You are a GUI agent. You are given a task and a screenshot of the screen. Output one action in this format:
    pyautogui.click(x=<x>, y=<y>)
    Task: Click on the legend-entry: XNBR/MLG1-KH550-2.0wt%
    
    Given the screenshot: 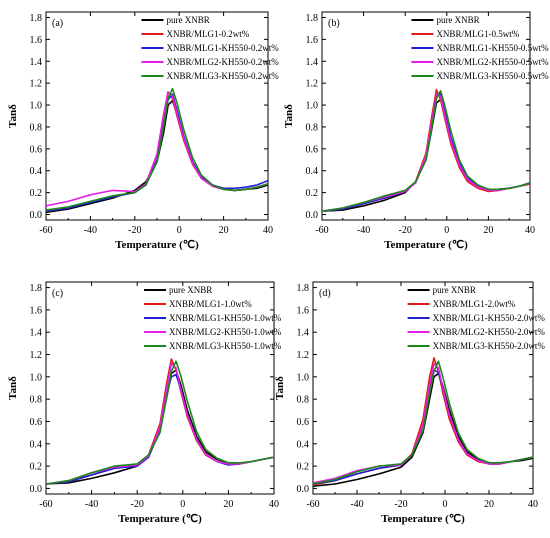 What is the action you would take?
    pyautogui.click(x=489, y=318)
    